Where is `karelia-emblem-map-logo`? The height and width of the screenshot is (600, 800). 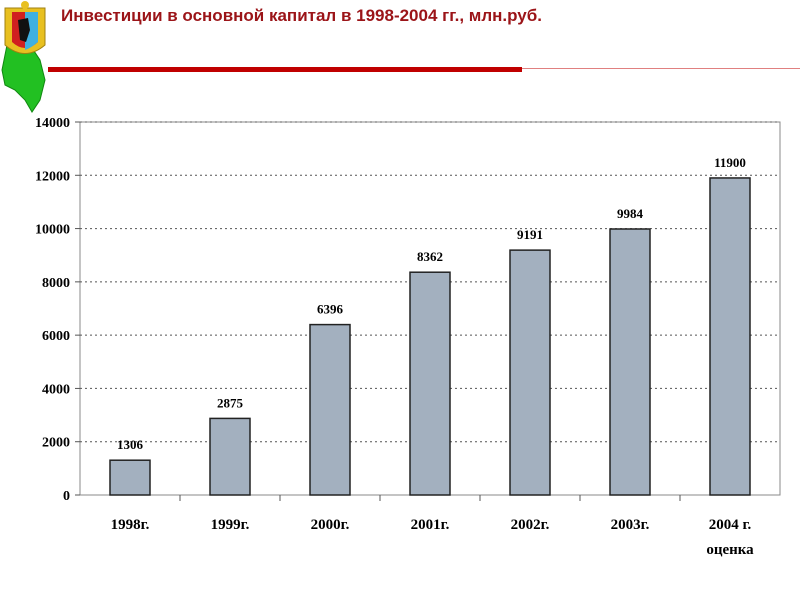 karelia-emblem-map-logo is located at coordinates (23, 57).